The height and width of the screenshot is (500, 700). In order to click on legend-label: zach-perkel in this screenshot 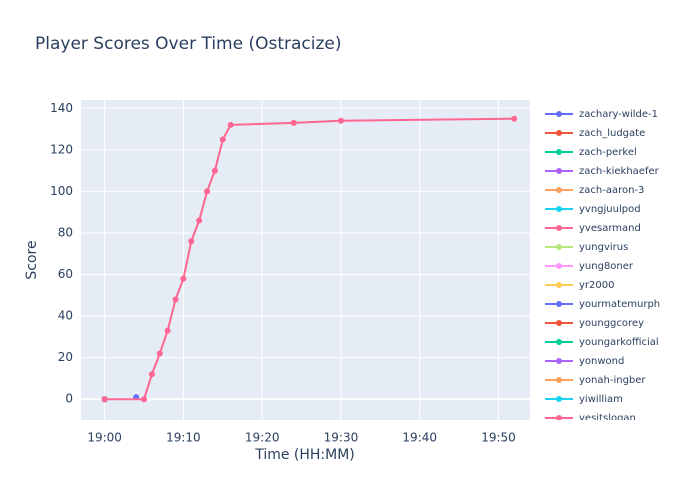, I will do `click(608, 152)`.